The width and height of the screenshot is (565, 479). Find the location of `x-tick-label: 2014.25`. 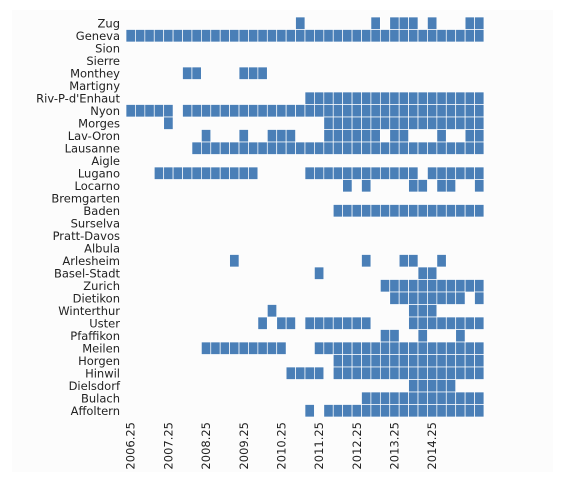

x-tick-label: 2014.25 is located at coordinates (432, 446).